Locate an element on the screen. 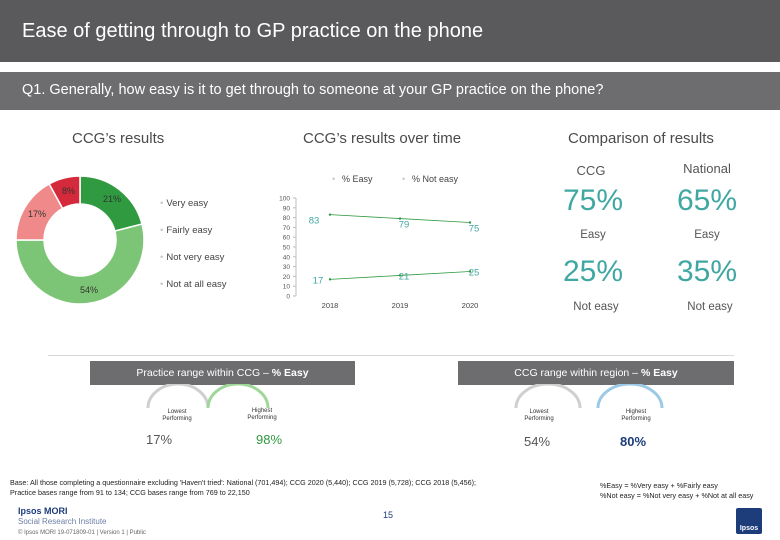 The height and width of the screenshot is (540, 780). legend-not-at-all-easy: • Not at all easy is located at coordinates (193, 284).